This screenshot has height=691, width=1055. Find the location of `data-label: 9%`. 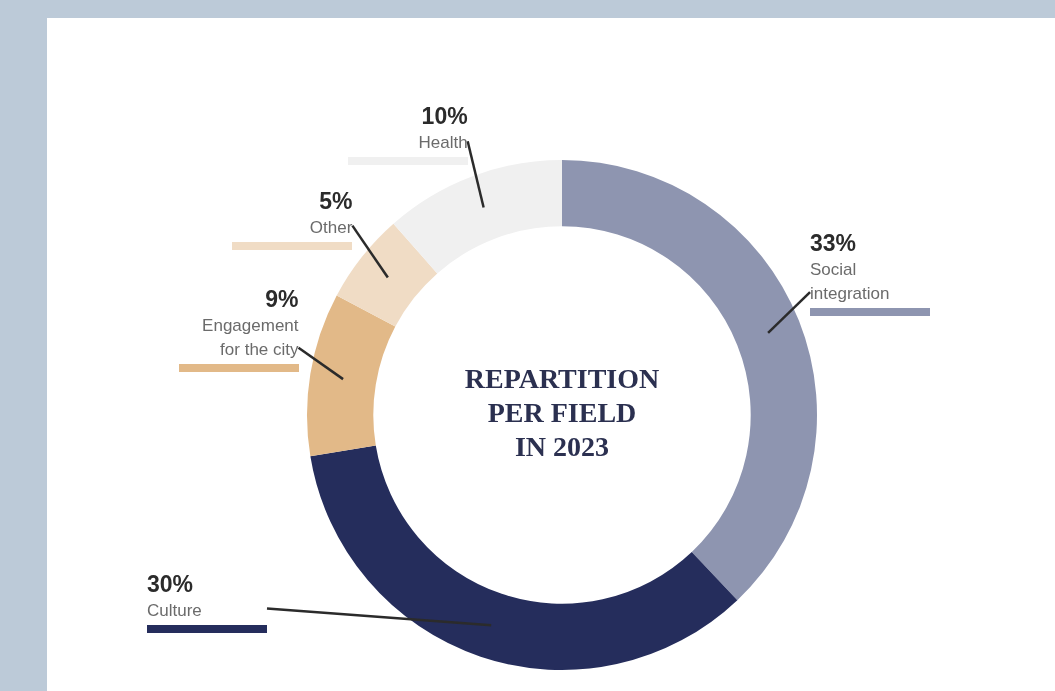

data-label: 9% is located at coordinates (281, 299).